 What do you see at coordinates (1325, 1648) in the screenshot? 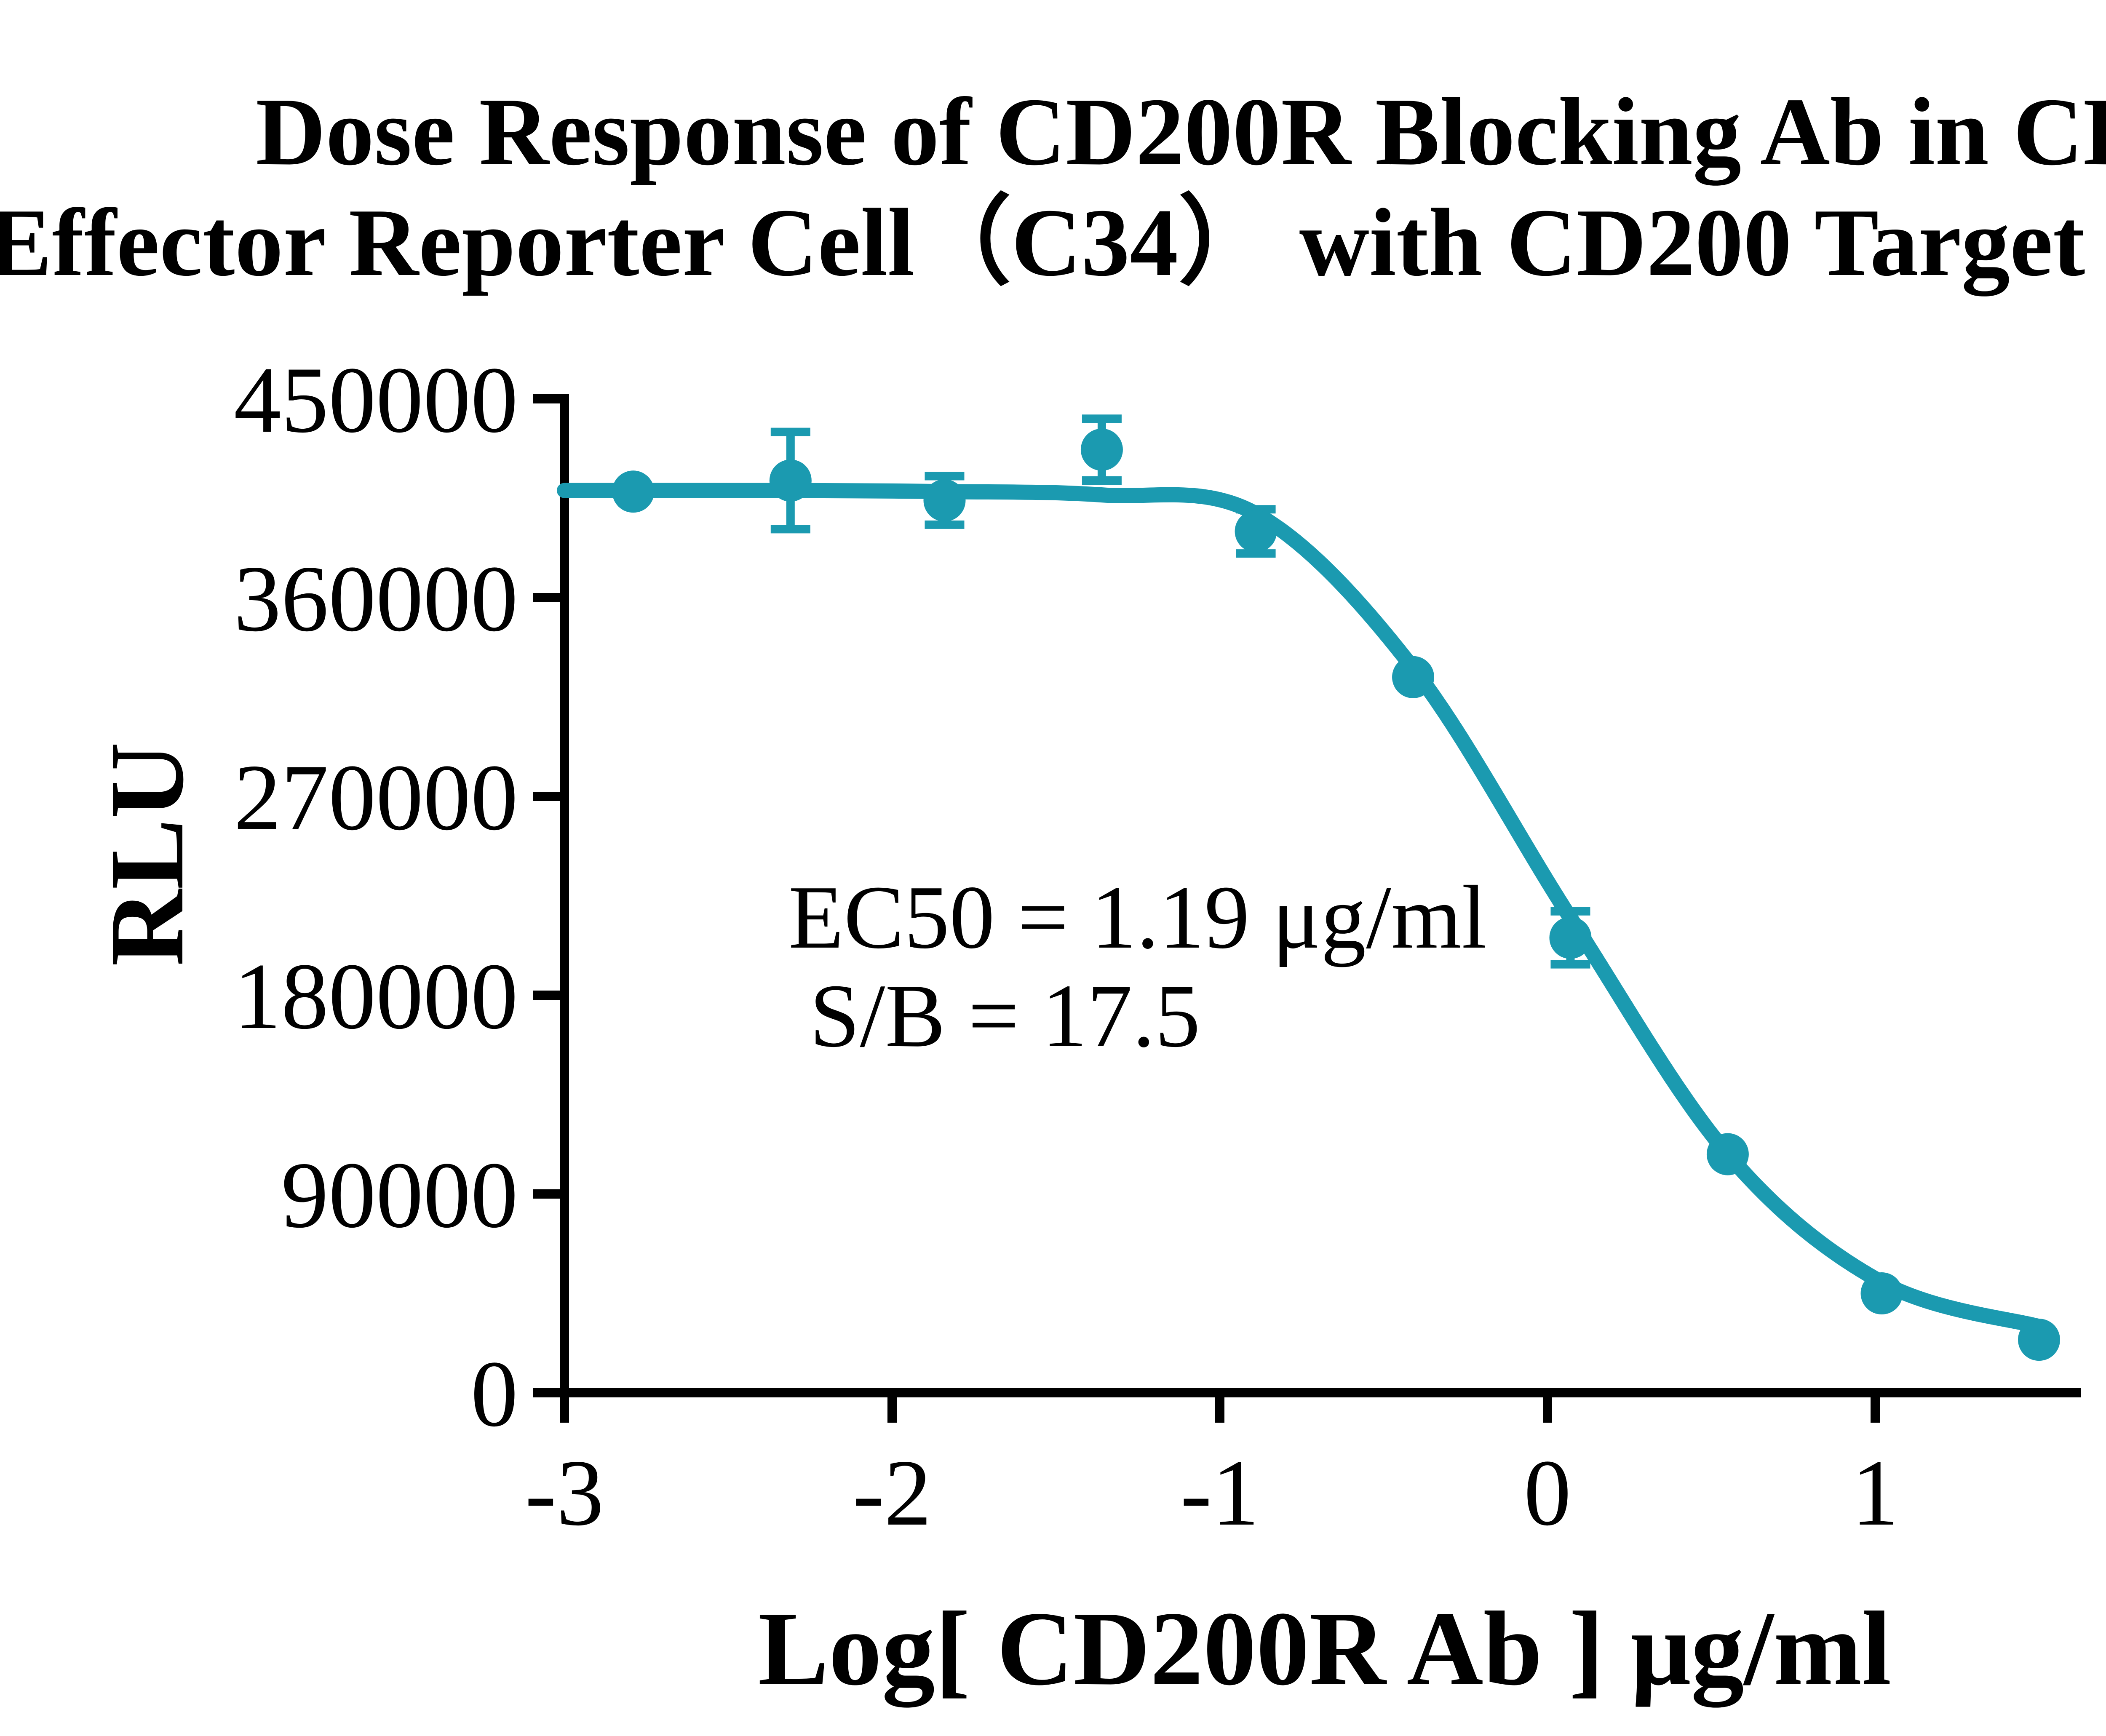
I see `x-axis-label: Log[ CD200R Ab ] μg/ml` at bounding box center [1325, 1648].